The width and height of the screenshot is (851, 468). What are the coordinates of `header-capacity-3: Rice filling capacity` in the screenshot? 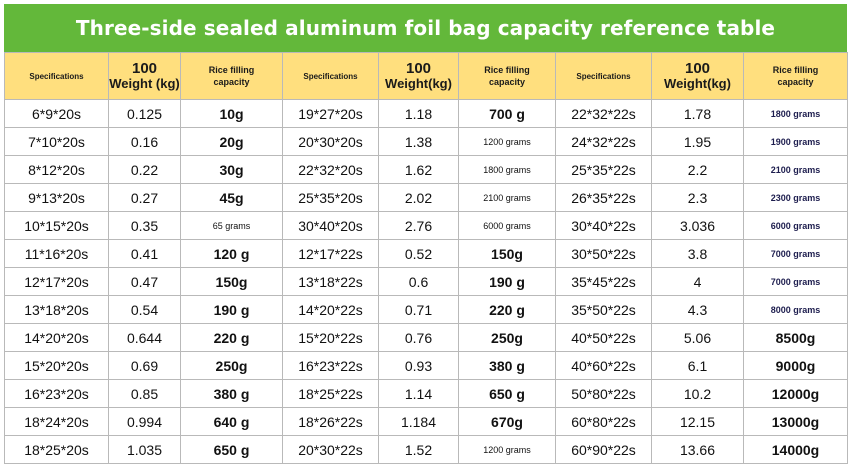 It's located at (795, 76).